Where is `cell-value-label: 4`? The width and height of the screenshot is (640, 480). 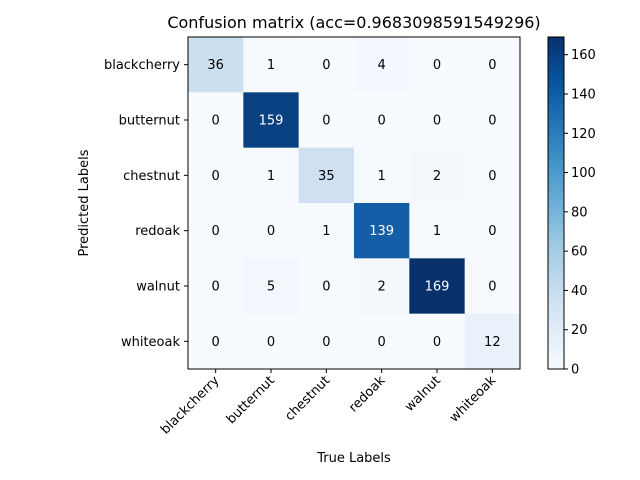 cell-value-label: 4 is located at coordinates (382, 65).